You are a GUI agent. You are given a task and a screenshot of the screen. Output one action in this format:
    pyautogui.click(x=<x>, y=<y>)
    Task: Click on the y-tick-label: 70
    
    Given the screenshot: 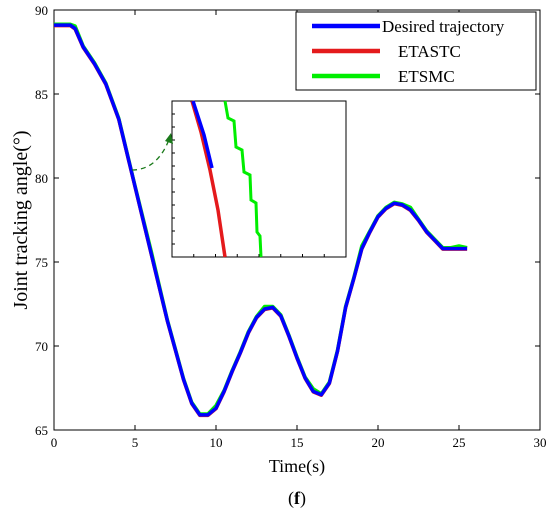 What is the action you would take?
    pyautogui.click(x=41, y=346)
    